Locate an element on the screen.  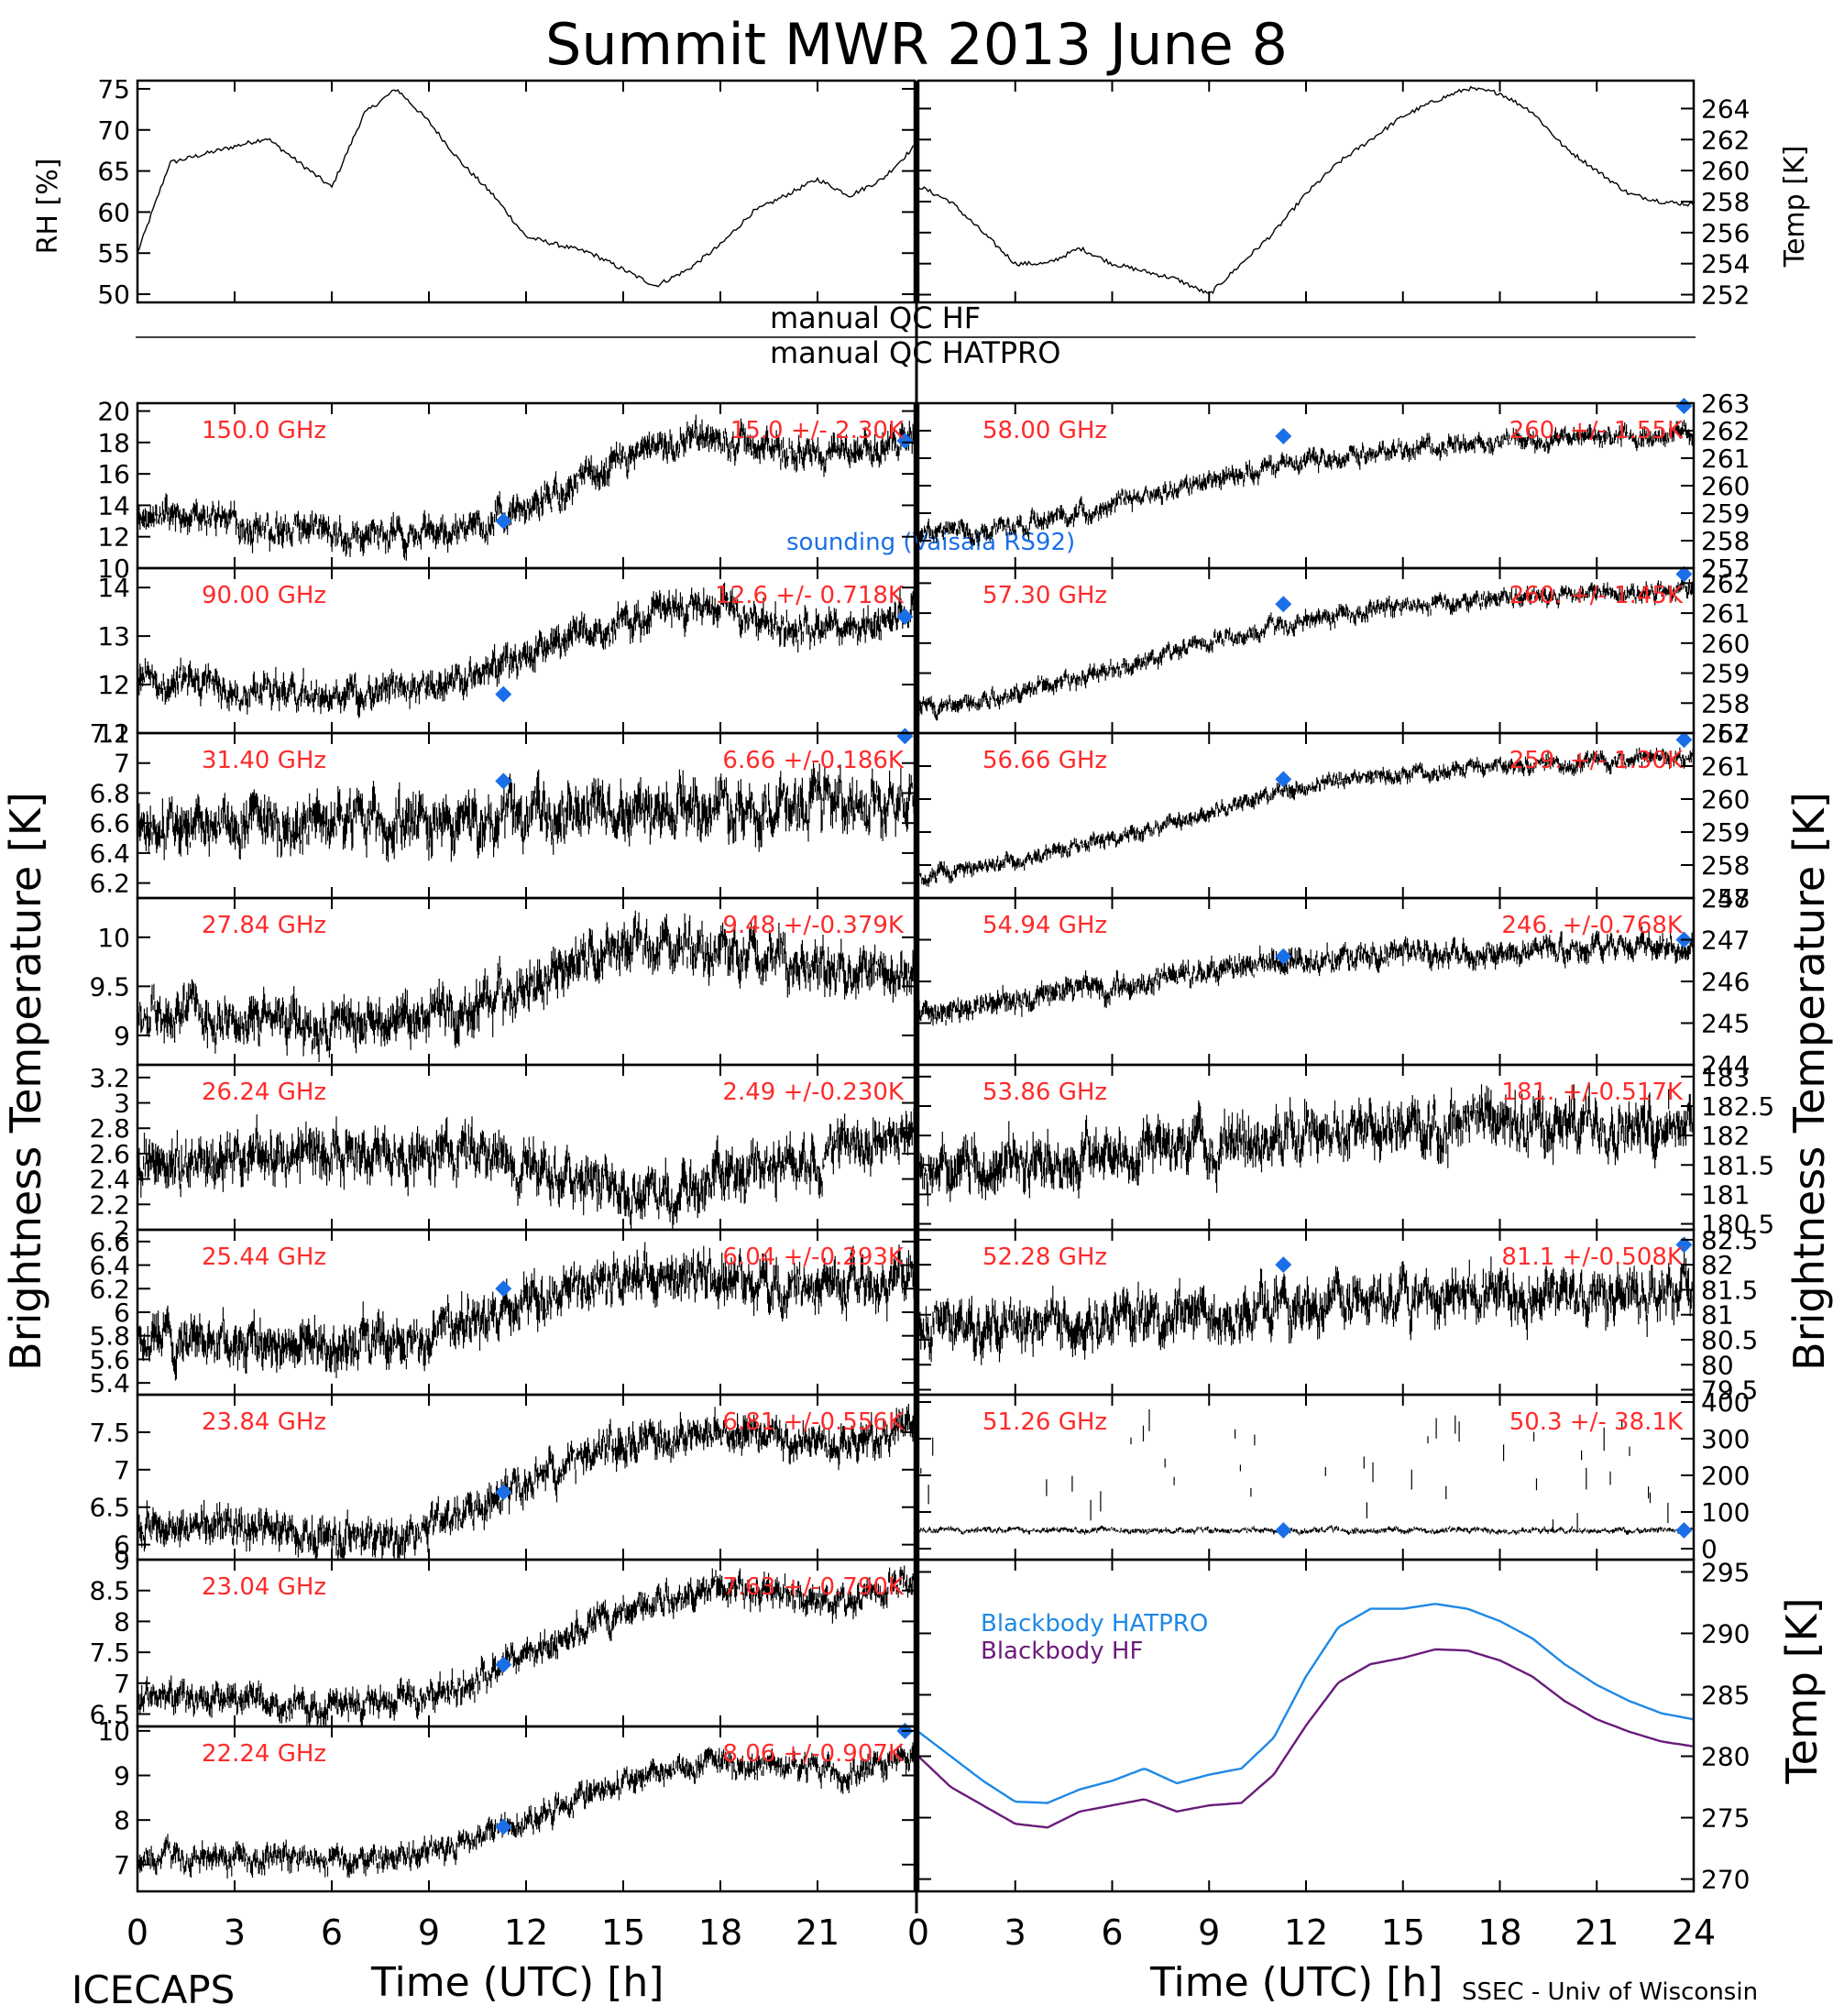
ch52_28-ytick-label-1: 80 is located at coordinates (1717, 1365).